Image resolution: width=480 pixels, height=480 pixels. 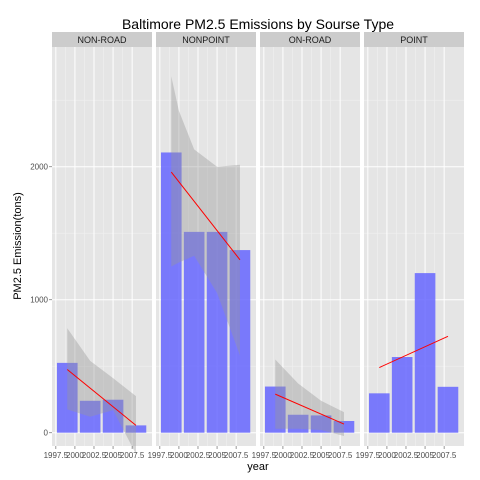 I want to click on y-tick-label: 0, so click(x=46, y=433).